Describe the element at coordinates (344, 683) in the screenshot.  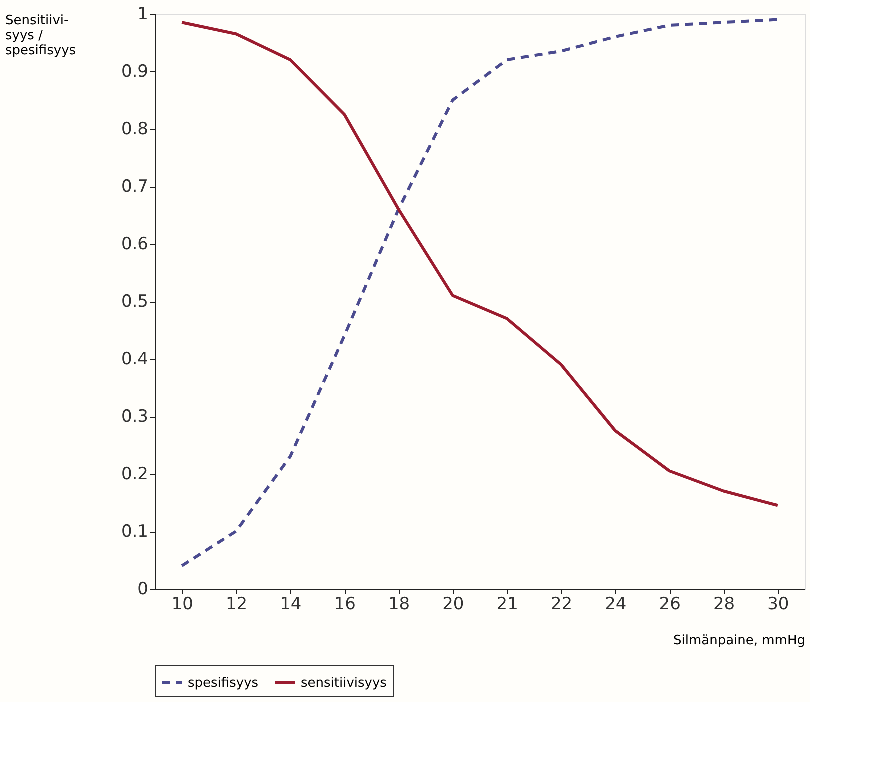
I see `legend-label: sensitiivisyys` at that location.